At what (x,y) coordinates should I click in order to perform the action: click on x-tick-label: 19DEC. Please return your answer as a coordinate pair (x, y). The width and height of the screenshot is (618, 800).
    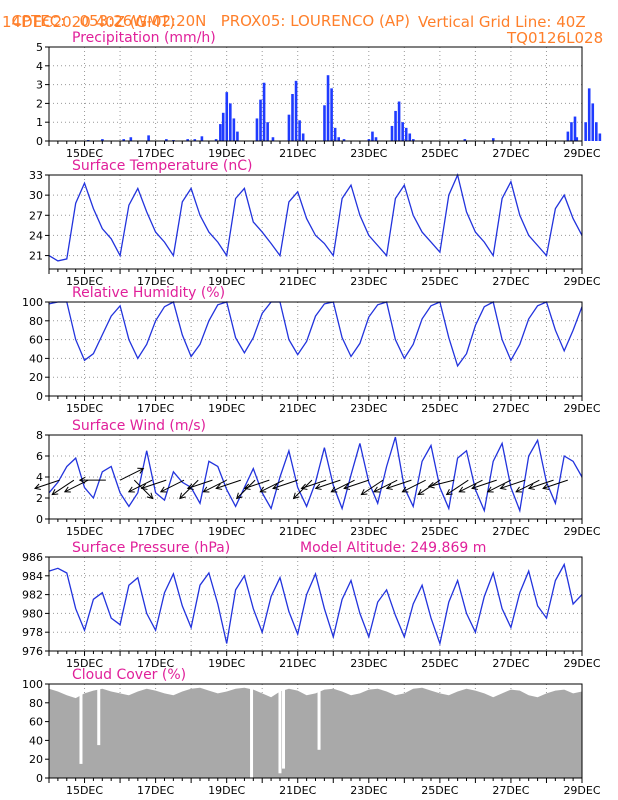
    Looking at the image, I should click on (226, 531).